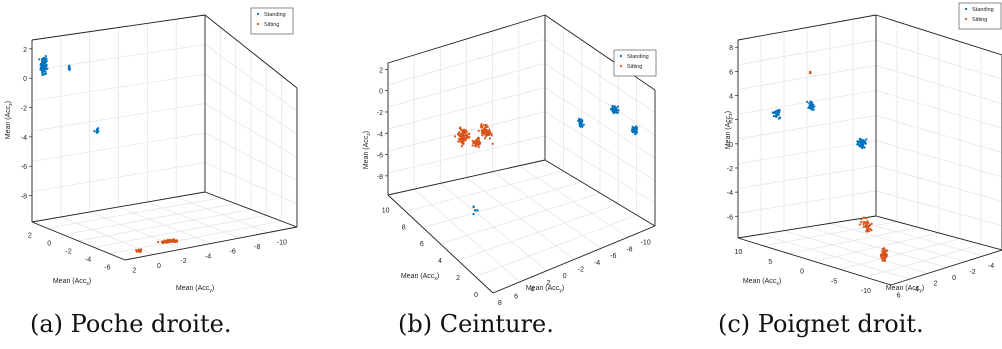 The image size is (1002, 349). I want to click on z-tick-label: -6, so click(24, 167).